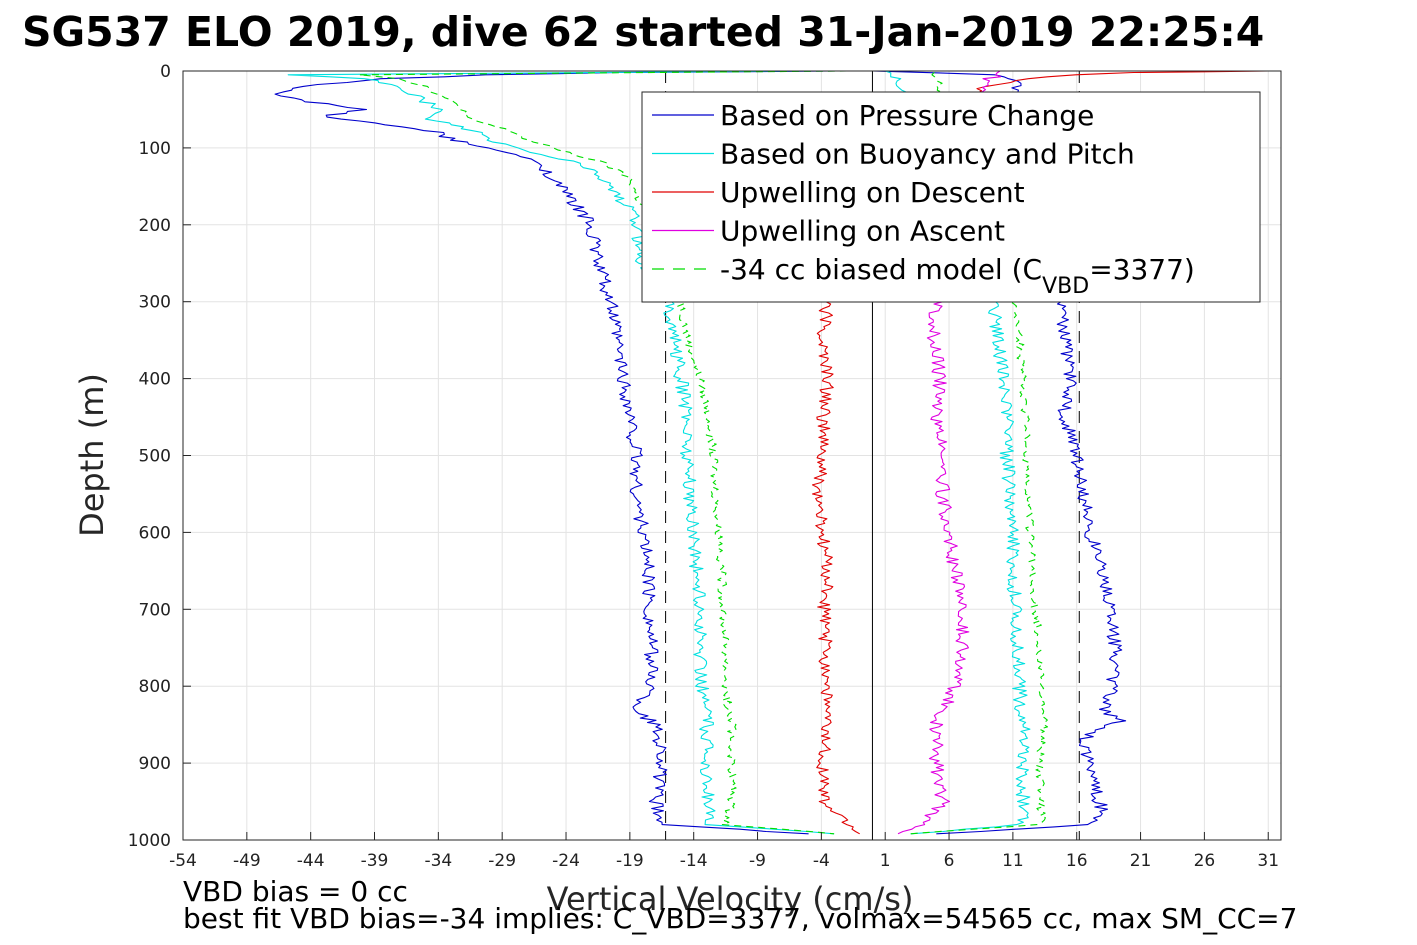  Describe the element at coordinates (694, 861) in the screenshot. I see `x-tick-label: -14` at that location.